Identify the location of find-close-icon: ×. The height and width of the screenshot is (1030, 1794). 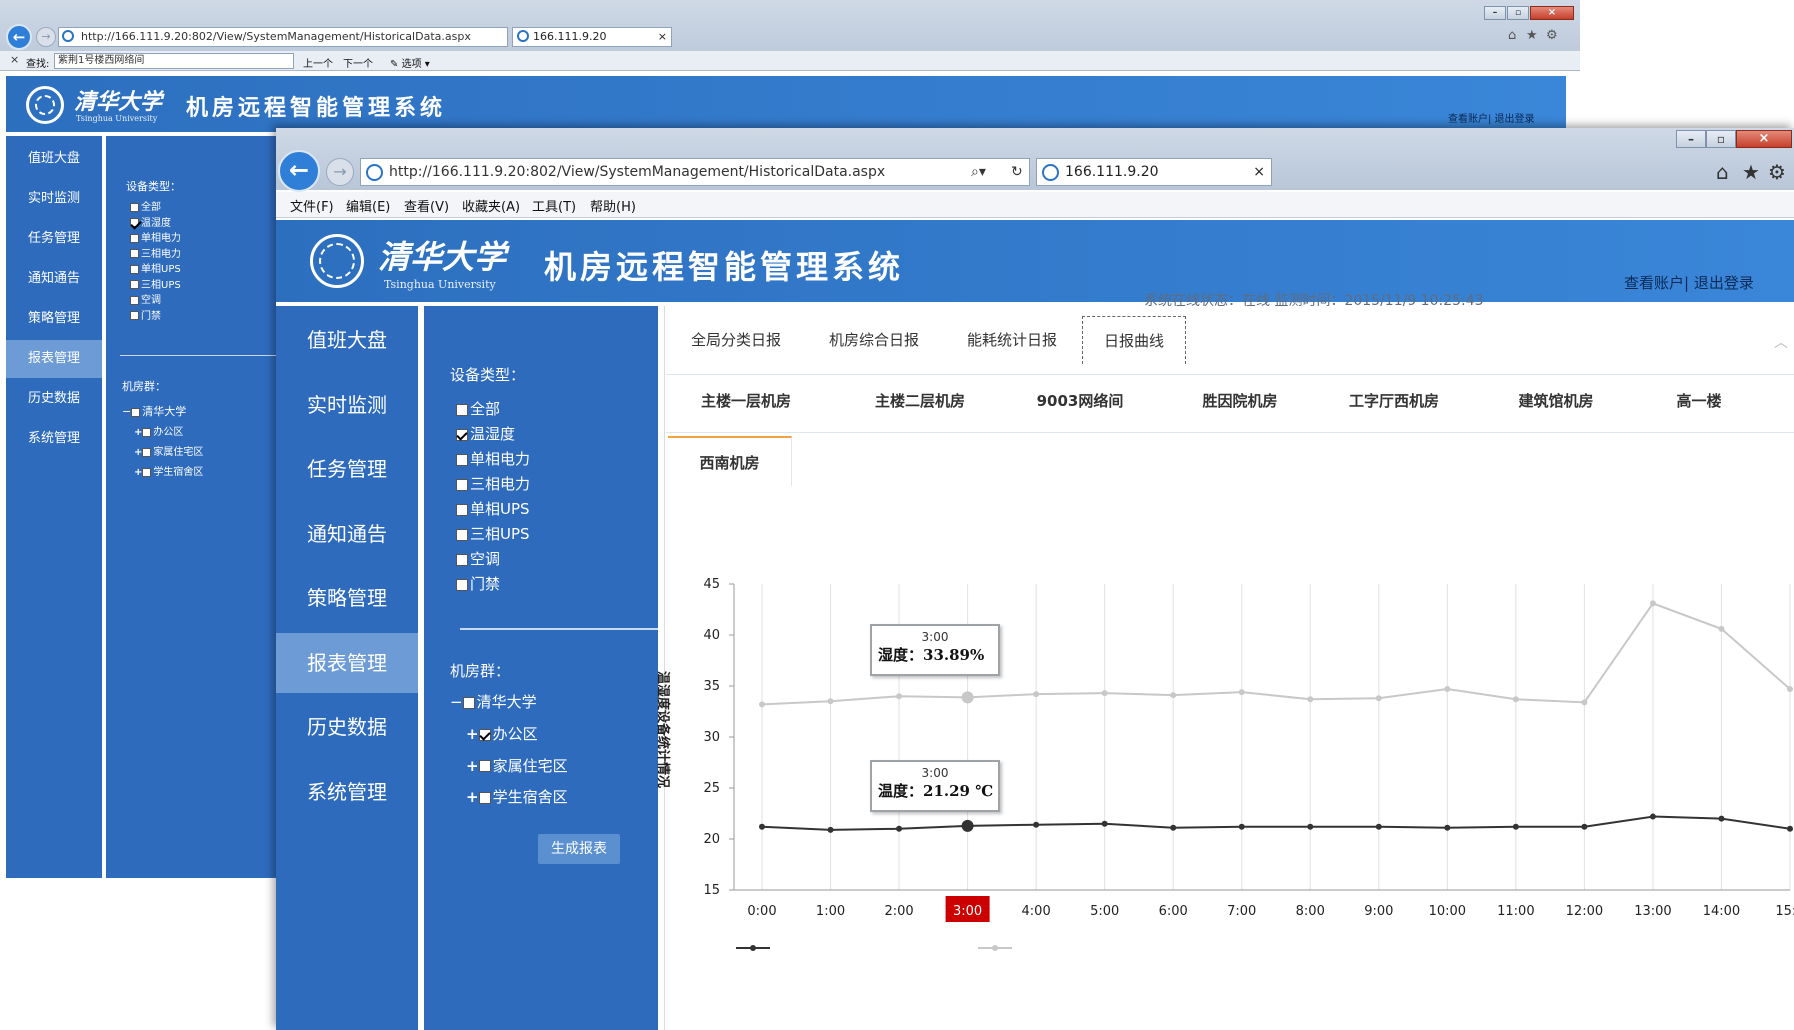
(15, 59).